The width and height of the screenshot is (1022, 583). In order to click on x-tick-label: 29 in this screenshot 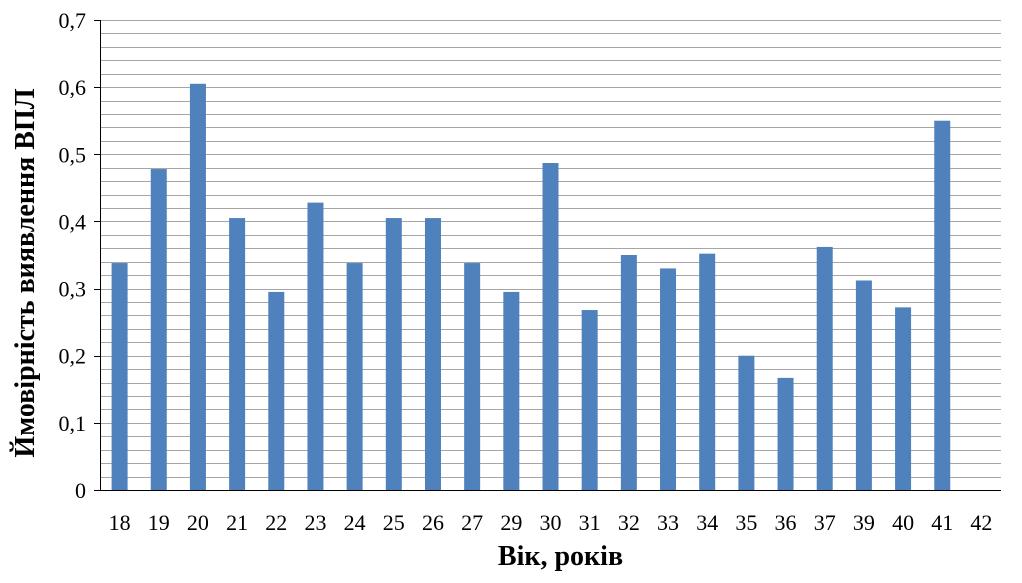, I will do `click(511, 522)`.